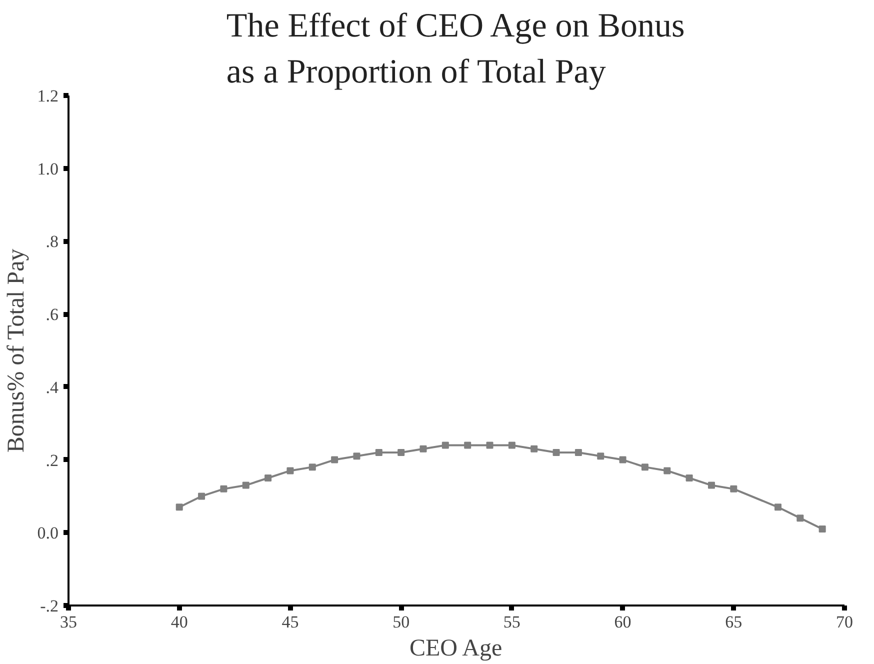 The height and width of the screenshot is (664, 874). What do you see at coordinates (49, 606) in the screenshot?
I see `y-tick-label: -.2` at bounding box center [49, 606].